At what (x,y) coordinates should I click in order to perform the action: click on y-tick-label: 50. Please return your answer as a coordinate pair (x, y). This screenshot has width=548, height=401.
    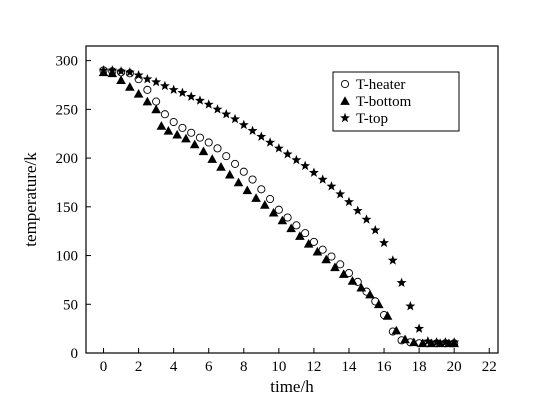
    Looking at the image, I should click on (70, 305).